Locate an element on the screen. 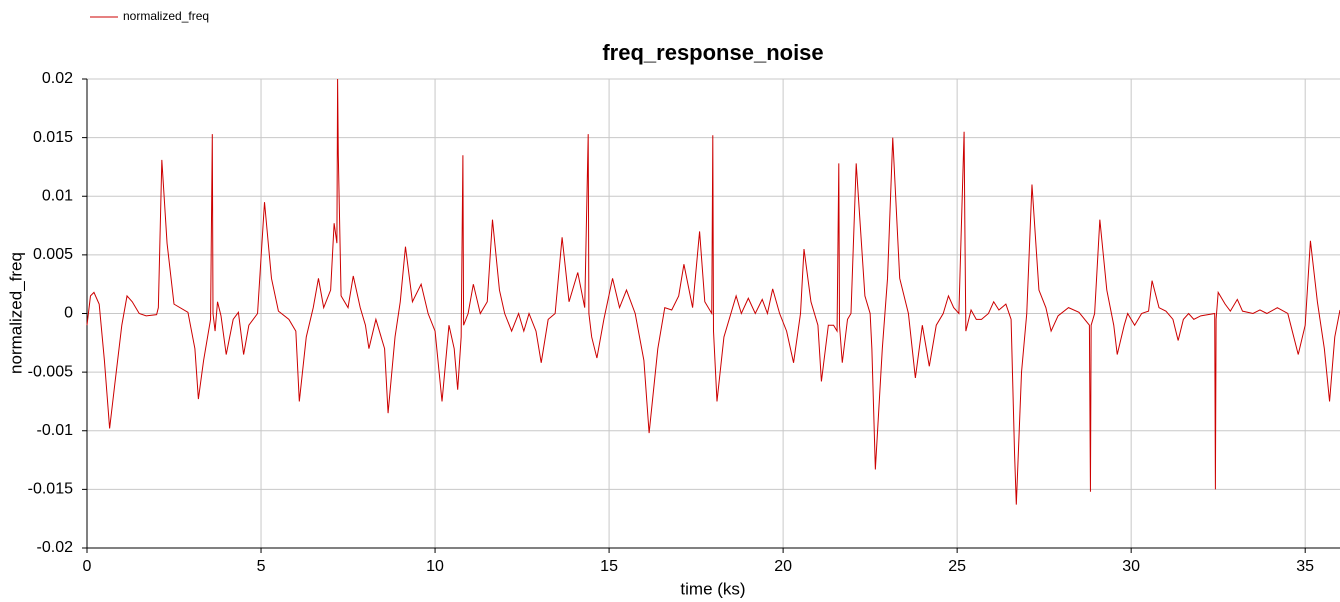 The height and width of the screenshot is (602, 1340). legend-label: normalized_freq is located at coordinates (166, 16).